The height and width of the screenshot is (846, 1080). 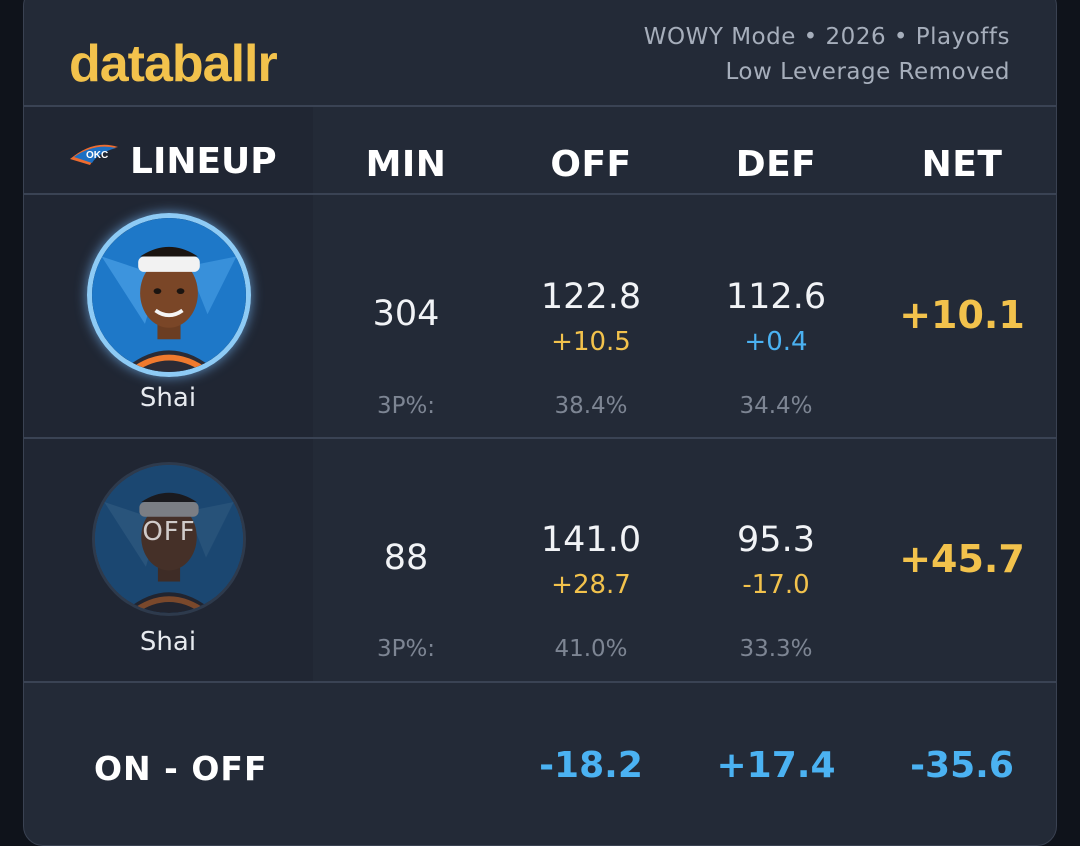 What do you see at coordinates (776, 406) in the screenshot?
I see `def-three-pt: 34.4%` at bounding box center [776, 406].